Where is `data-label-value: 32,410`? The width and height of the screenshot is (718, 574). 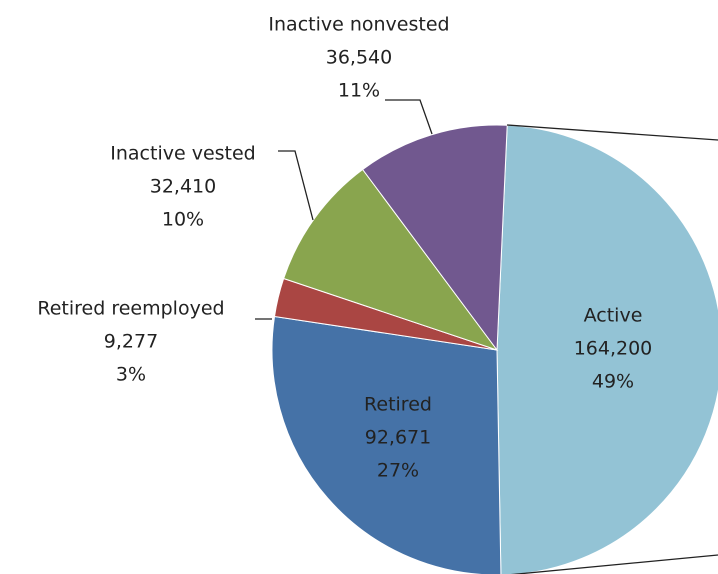
data-label-value: 32,410 is located at coordinates (183, 187).